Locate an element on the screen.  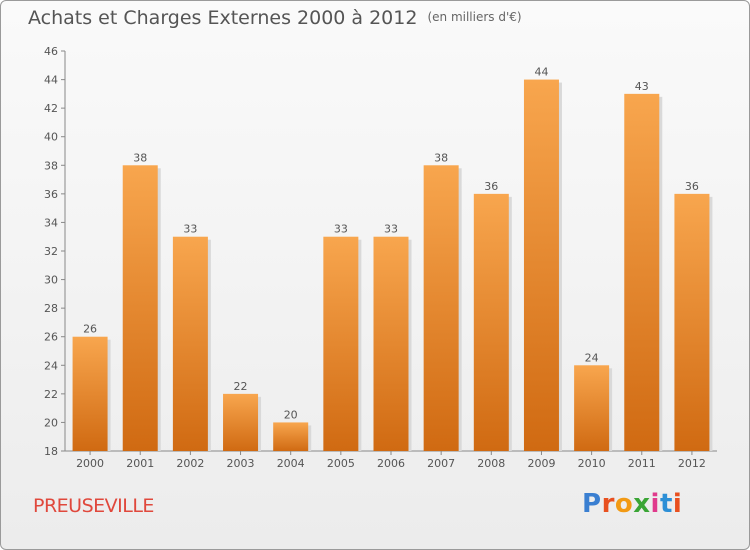
y-tick-label: 28 is located at coordinates (51, 308).